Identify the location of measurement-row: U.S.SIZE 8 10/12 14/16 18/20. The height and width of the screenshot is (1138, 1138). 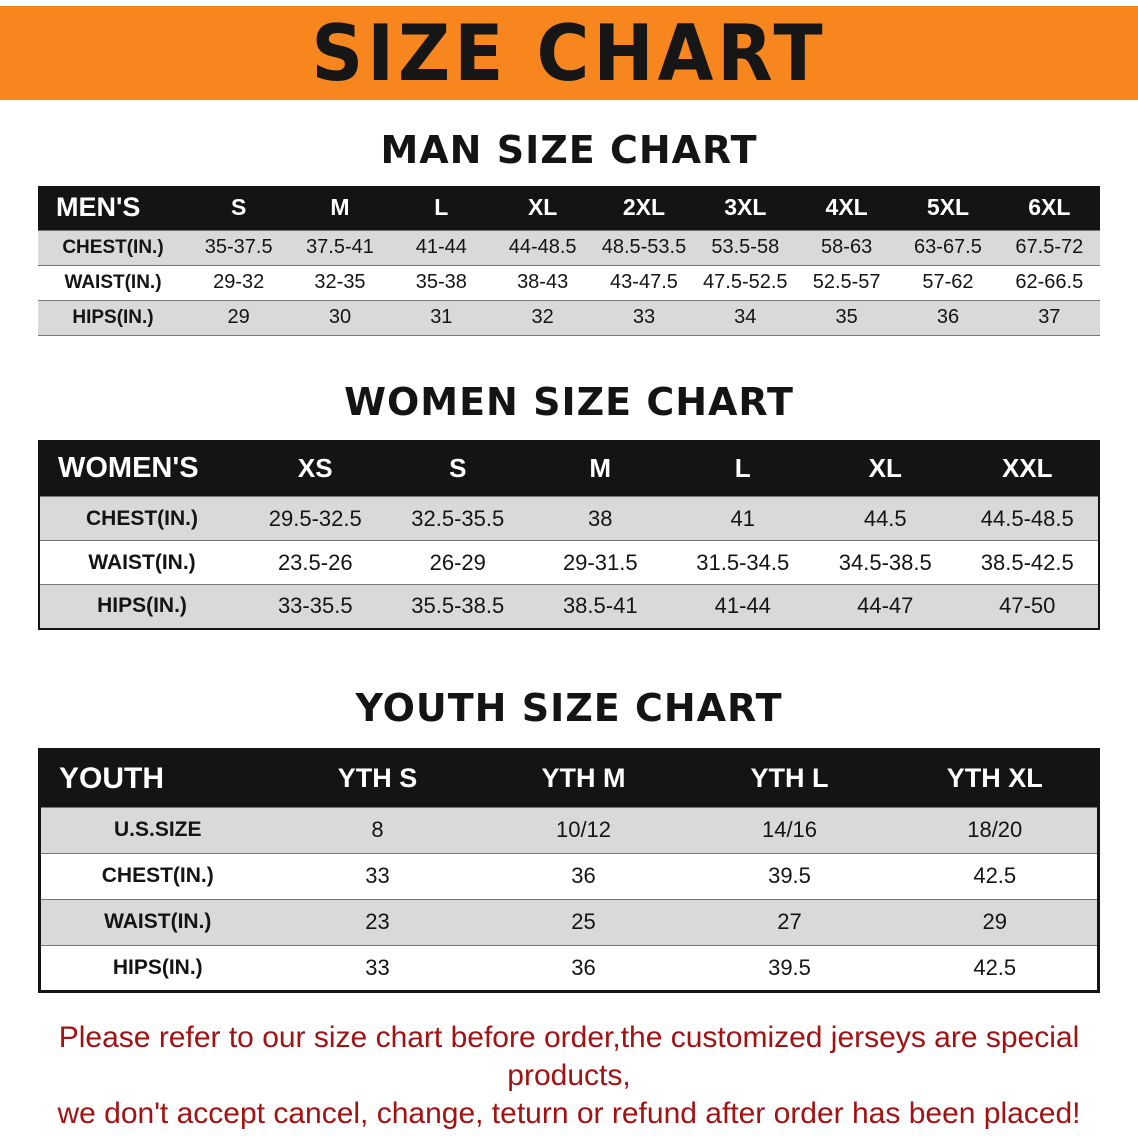
(569, 830).